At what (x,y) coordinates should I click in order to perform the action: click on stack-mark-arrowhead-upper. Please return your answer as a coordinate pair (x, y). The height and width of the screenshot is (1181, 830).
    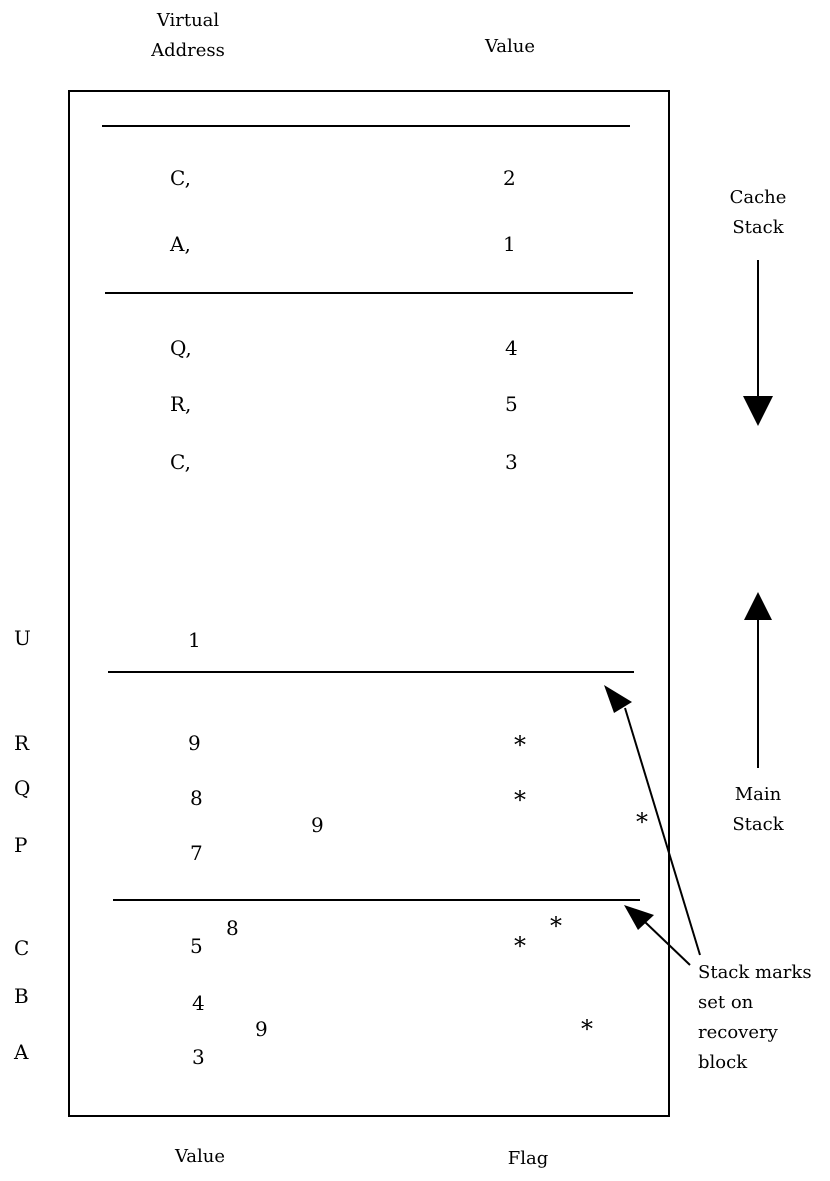
    Looking at the image, I should click on (618, 699).